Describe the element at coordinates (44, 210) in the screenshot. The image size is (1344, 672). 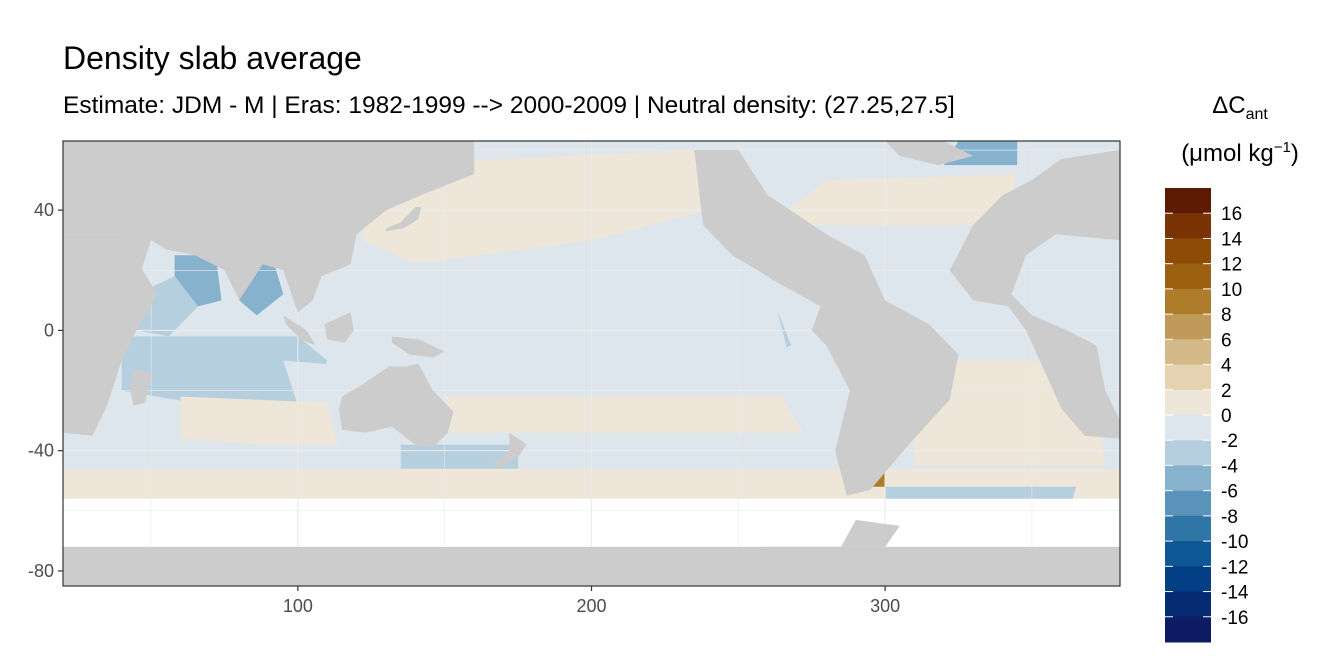
I see `y-tick-label: 40` at that location.